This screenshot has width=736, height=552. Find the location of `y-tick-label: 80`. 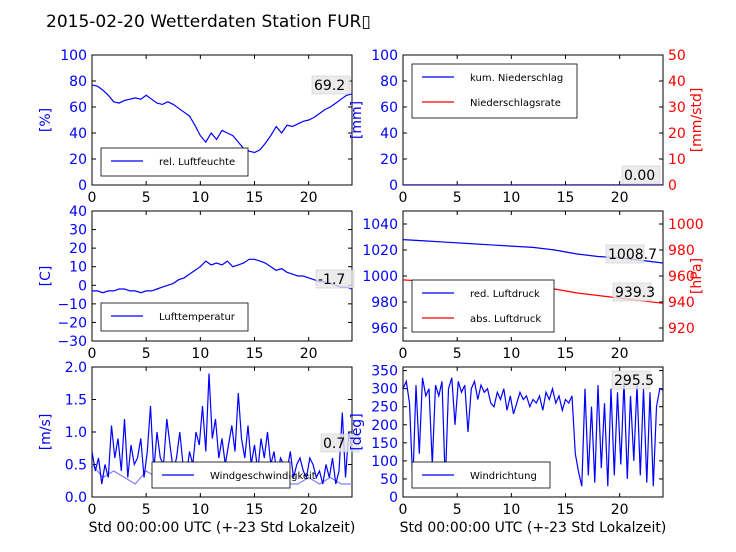

y-tick-label: 80 is located at coordinates (389, 82).